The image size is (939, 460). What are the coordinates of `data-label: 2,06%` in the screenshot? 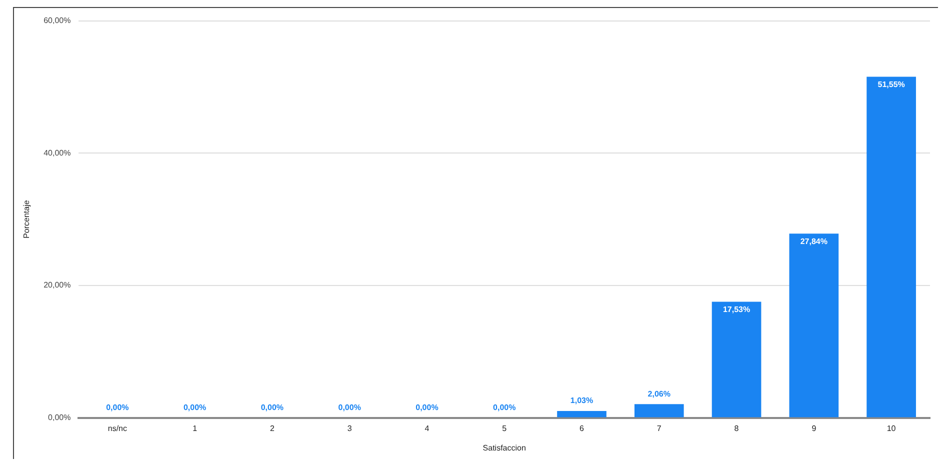 It's located at (659, 393).